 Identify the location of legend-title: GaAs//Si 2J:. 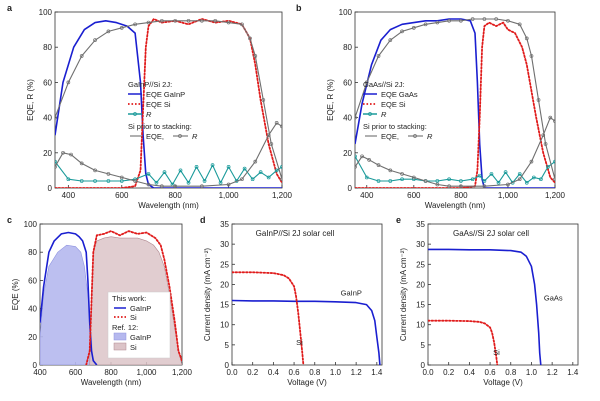
(384, 84).